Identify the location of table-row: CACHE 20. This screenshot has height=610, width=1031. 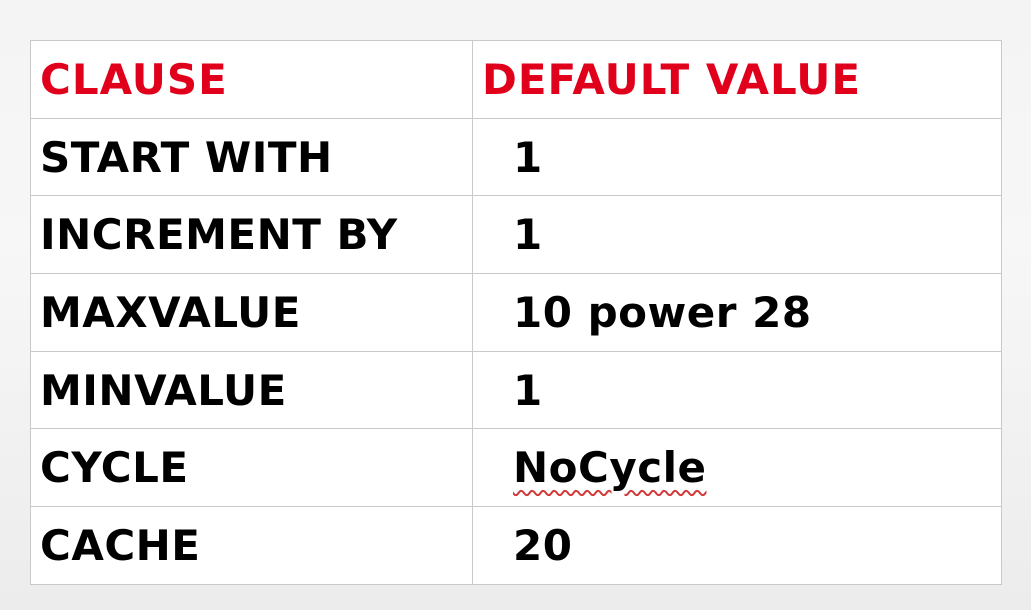
(516, 545).